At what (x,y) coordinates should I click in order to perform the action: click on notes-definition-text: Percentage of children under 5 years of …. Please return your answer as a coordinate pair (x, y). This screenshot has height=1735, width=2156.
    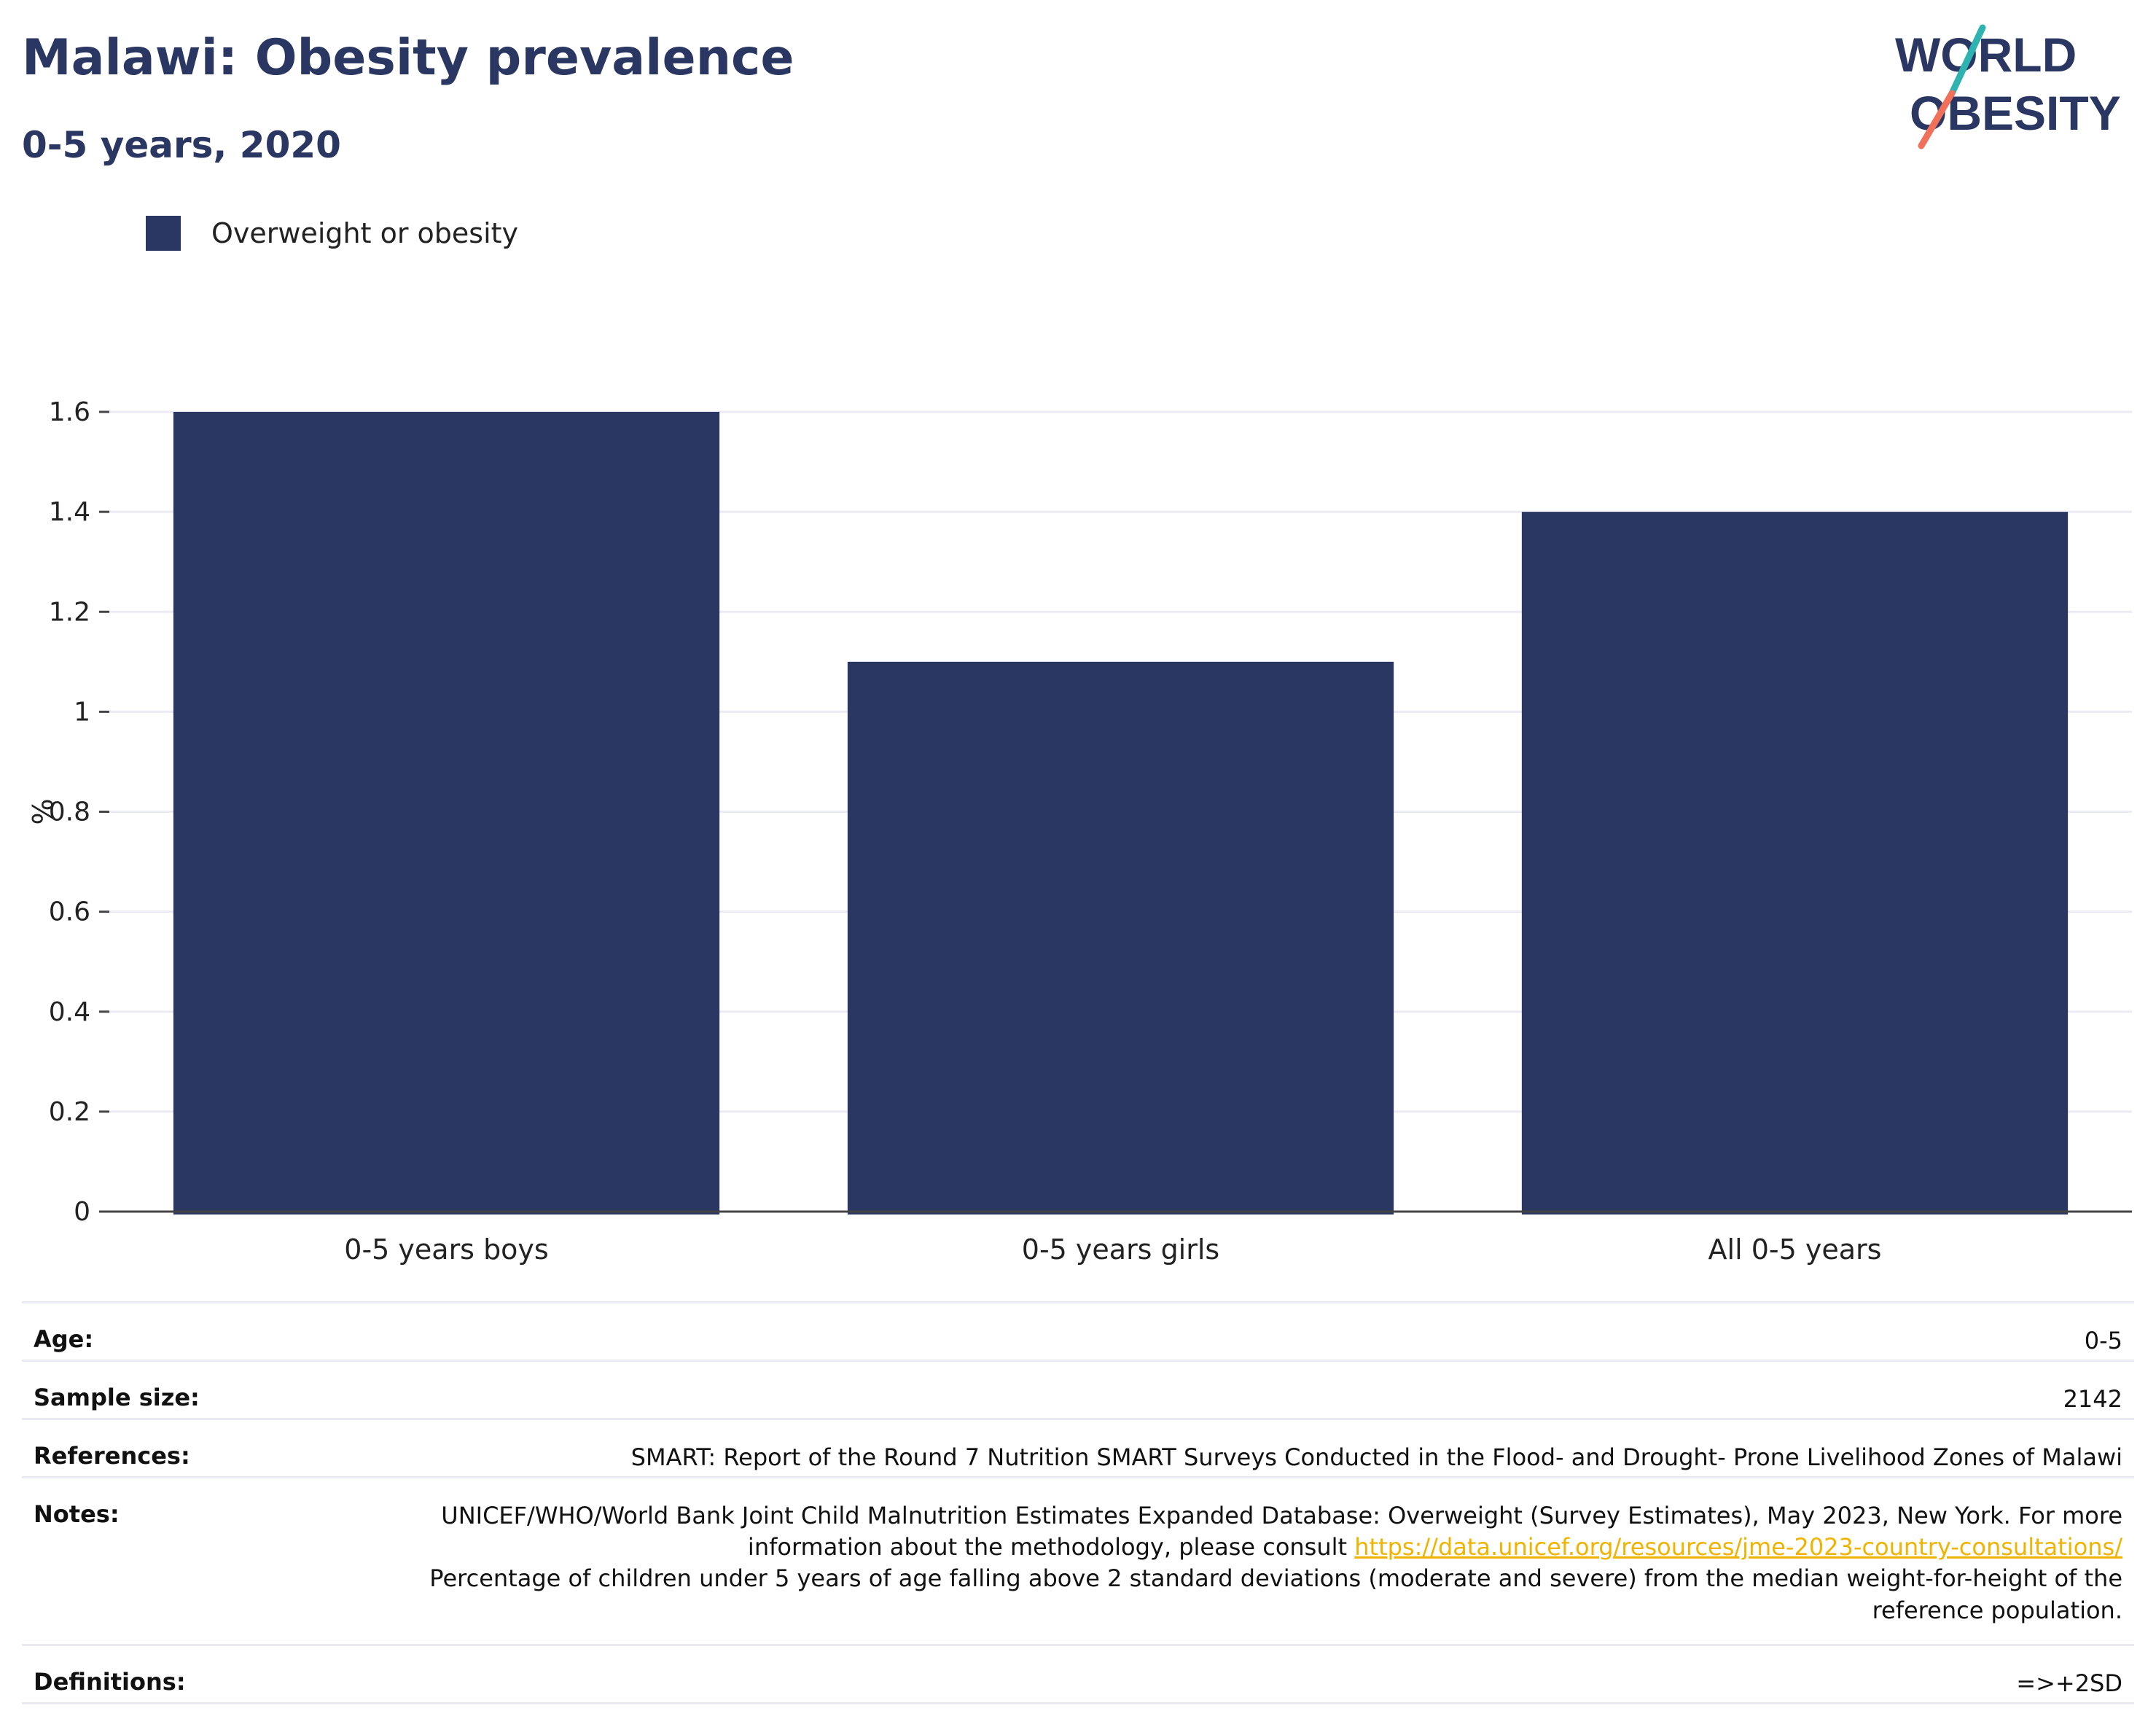
    Looking at the image, I should click on (1276, 1594).